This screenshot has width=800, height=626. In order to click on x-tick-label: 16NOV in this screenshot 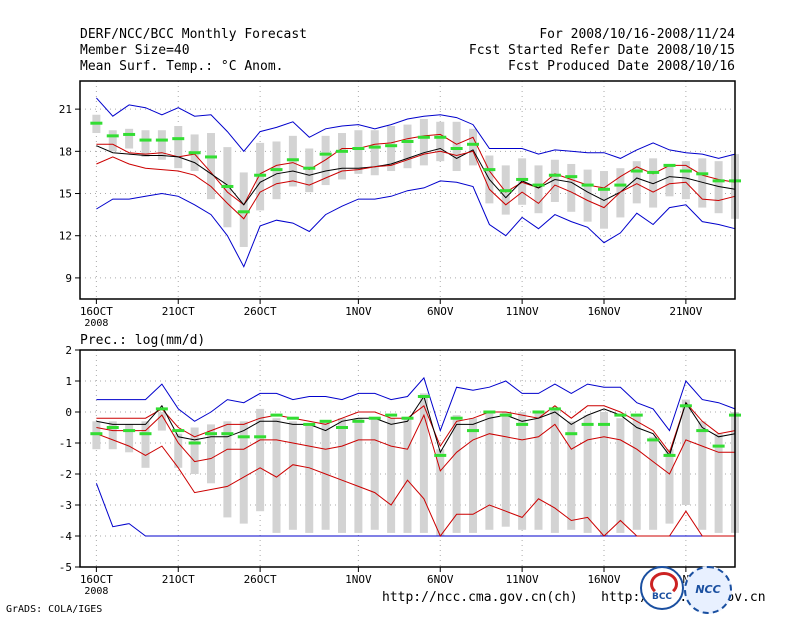, I will do `click(603, 579)`.